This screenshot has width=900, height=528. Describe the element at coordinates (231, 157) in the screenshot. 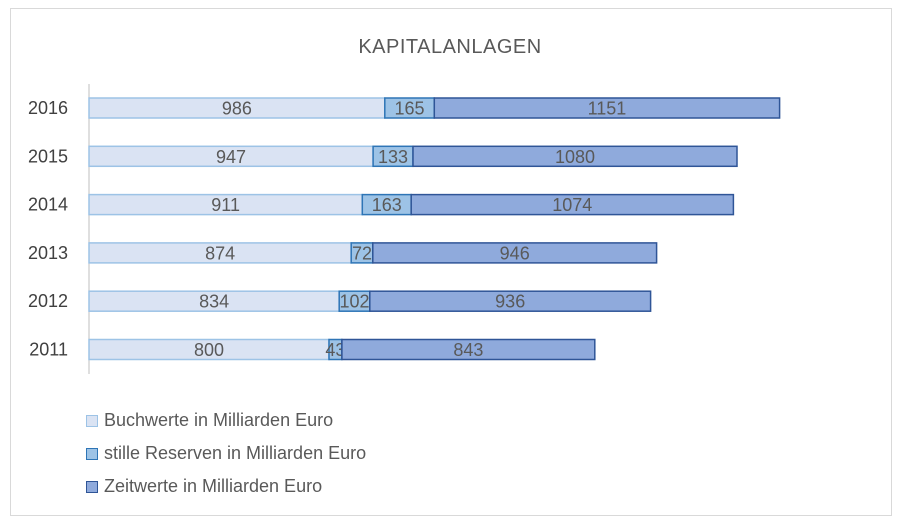

I see `data-label-buchwerte: 947` at that location.